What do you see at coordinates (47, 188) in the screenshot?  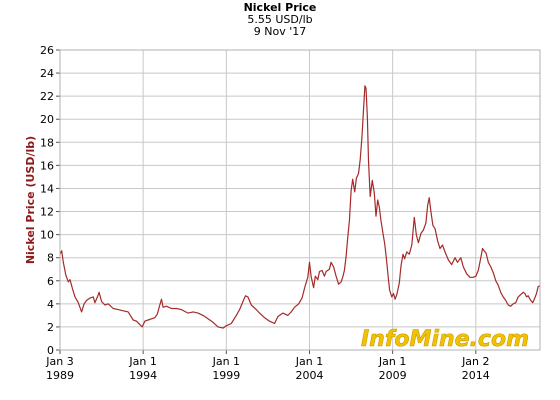 I see `y-tick-label: 14` at bounding box center [47, 188].